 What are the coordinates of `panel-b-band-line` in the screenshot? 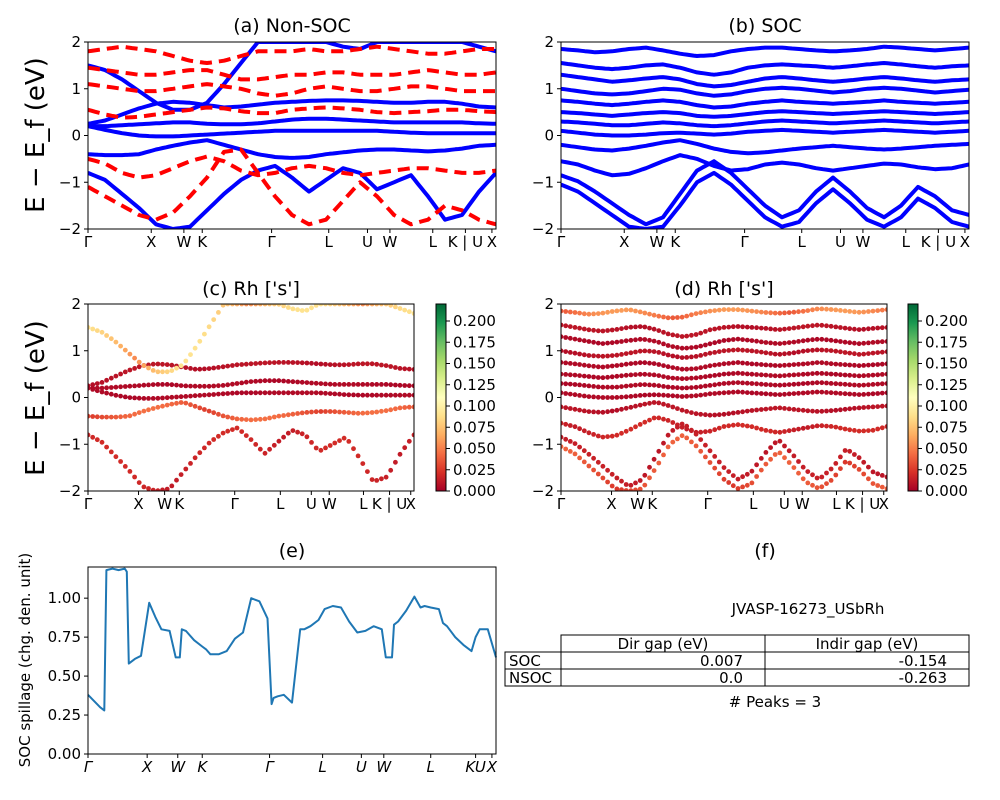 It's located at (765, 123).